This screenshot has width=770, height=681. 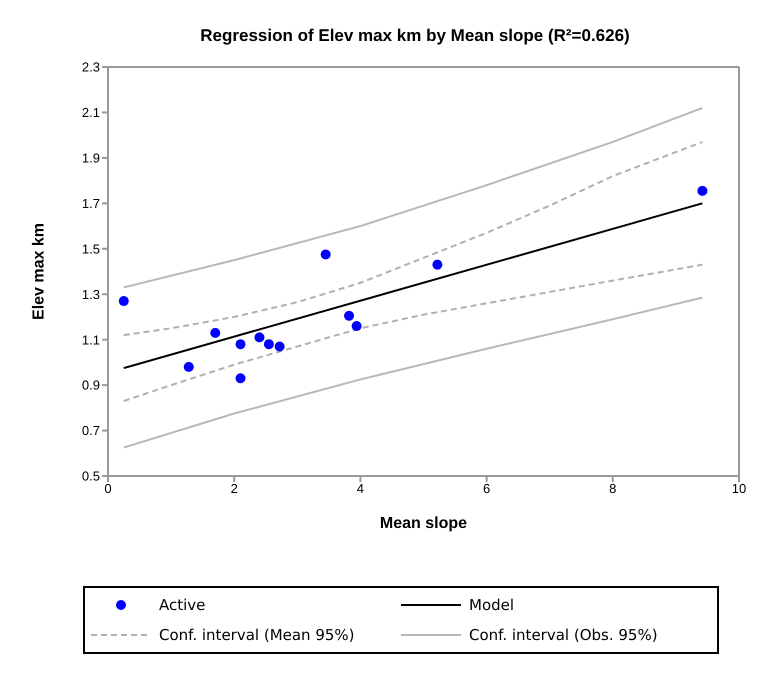 I want to click on x-tick-label: 0, so click(x=108, y=488).